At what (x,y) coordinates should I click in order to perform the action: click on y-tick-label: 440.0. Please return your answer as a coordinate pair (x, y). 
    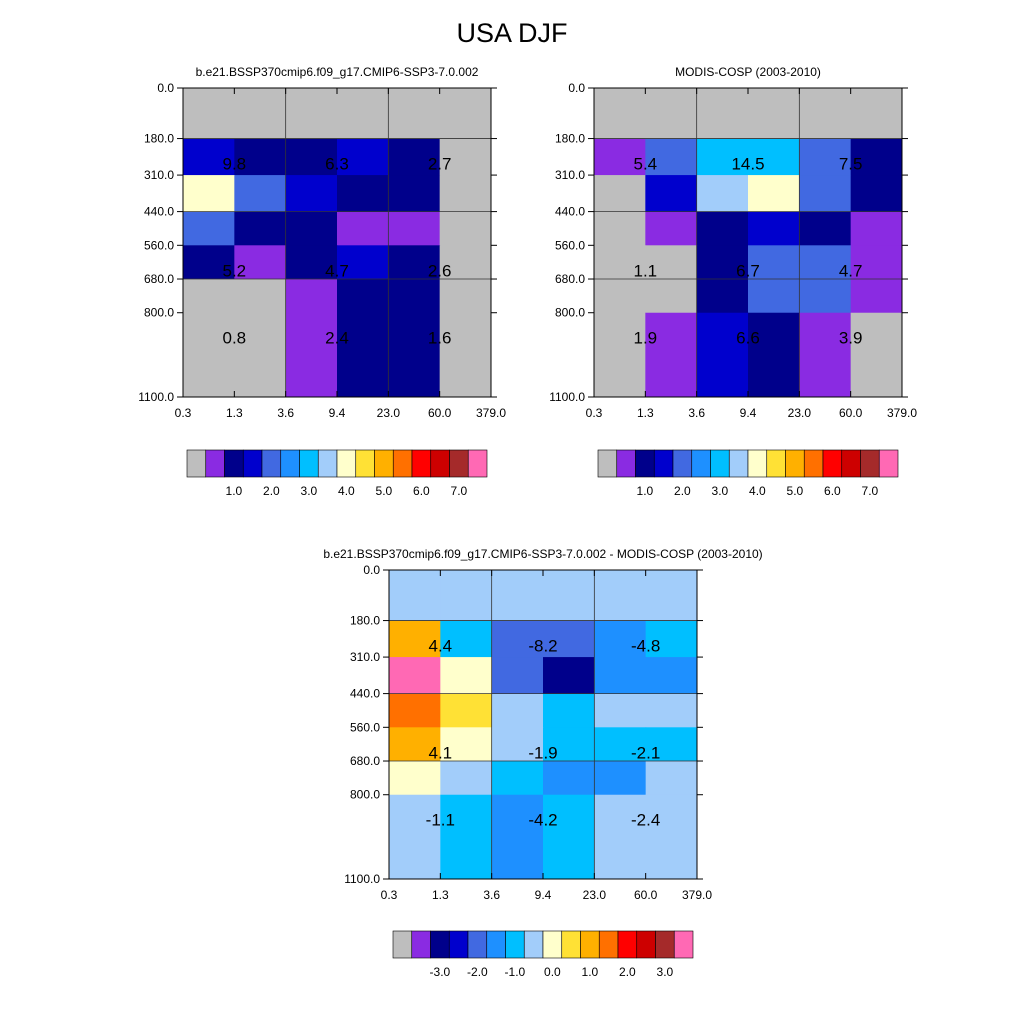
    Looking at the image, I should click on (570, 212).